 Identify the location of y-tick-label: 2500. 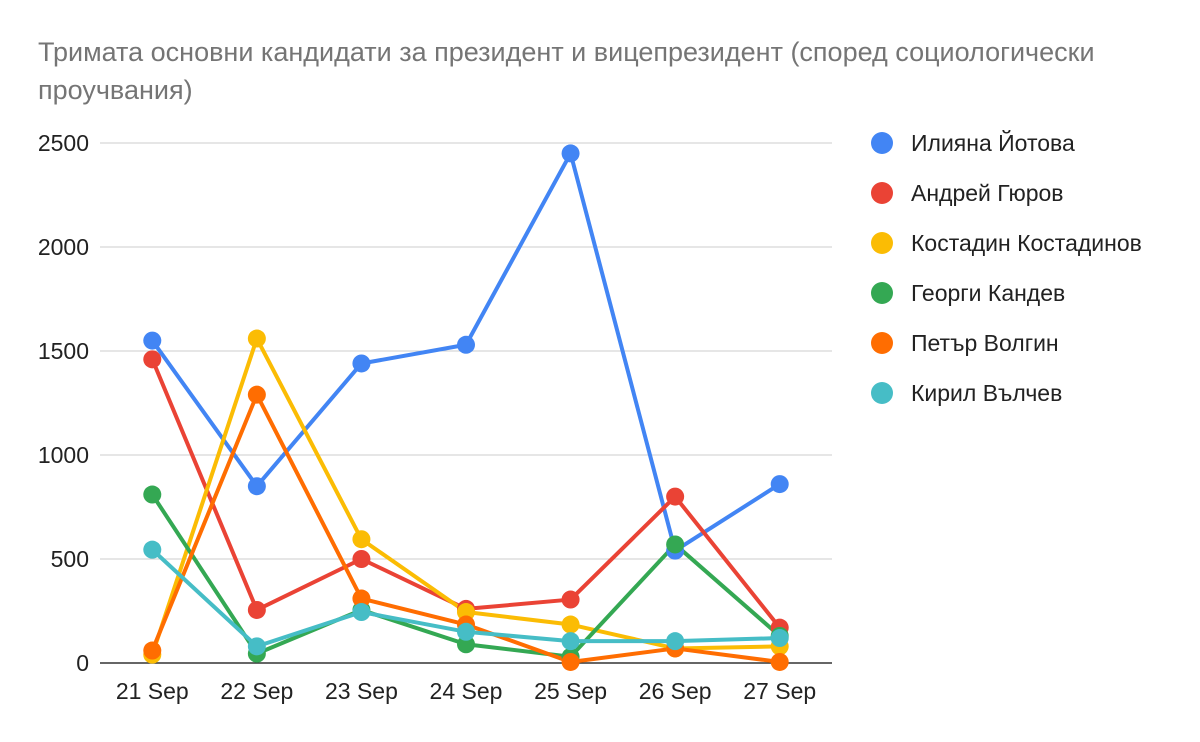
(63, 143).